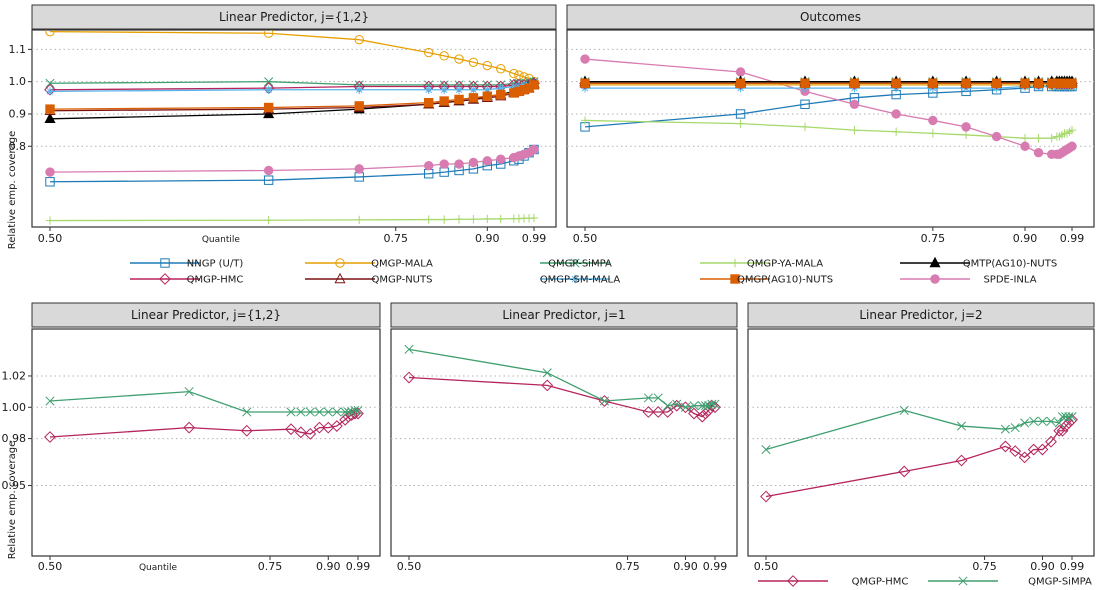 The width and height of the screenshot is (1105, 590). I want to click on series-mala, so click(292, 58).